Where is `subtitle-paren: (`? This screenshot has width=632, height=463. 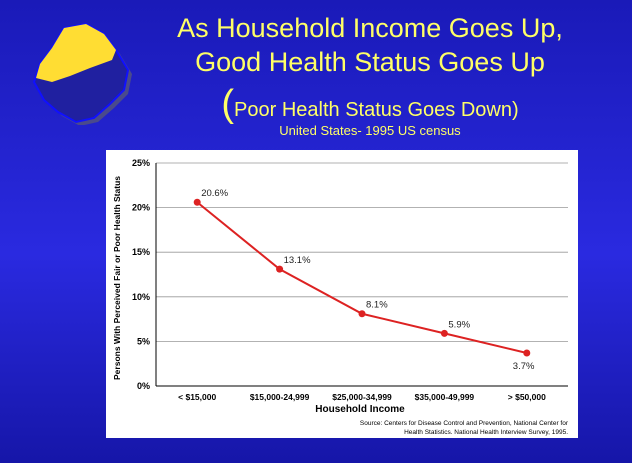 subtitle-paren: ( is located at coordinates (228, 104).